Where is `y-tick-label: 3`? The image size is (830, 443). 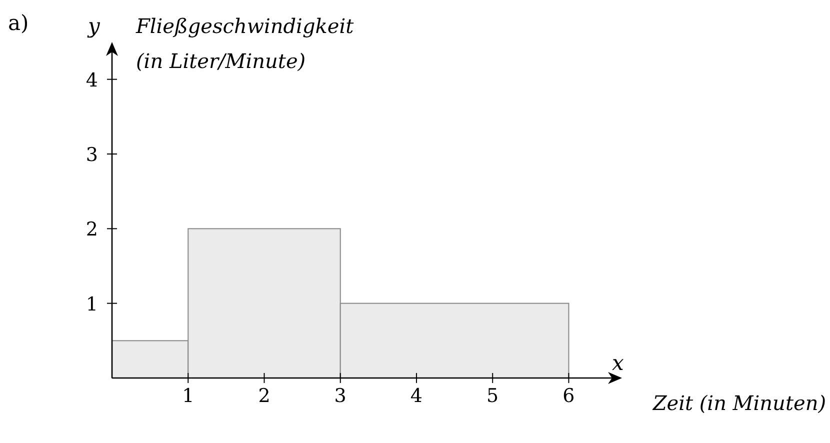 y-tick-label: 3 is located at coordinates (92, 155).